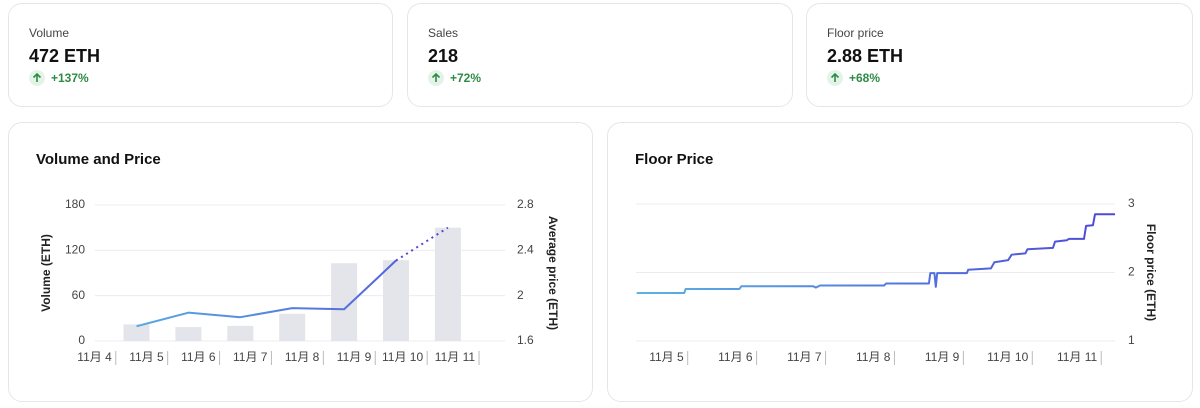  I want to click on stat-card: Sales 218 +72%, so click(600, 55).